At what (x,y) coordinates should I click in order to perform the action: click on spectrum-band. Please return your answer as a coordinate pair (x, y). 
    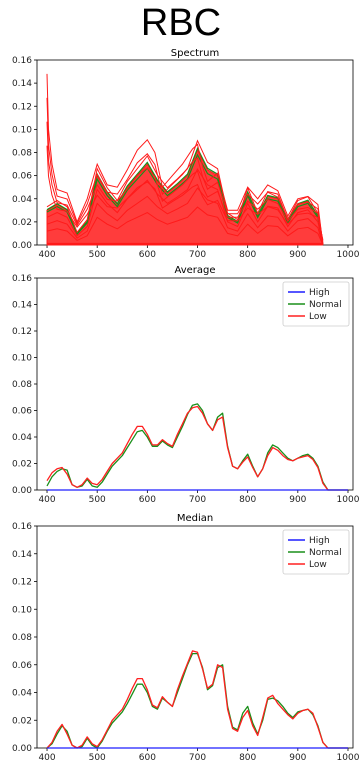
    Looking at the image, I should click on (185, 197).